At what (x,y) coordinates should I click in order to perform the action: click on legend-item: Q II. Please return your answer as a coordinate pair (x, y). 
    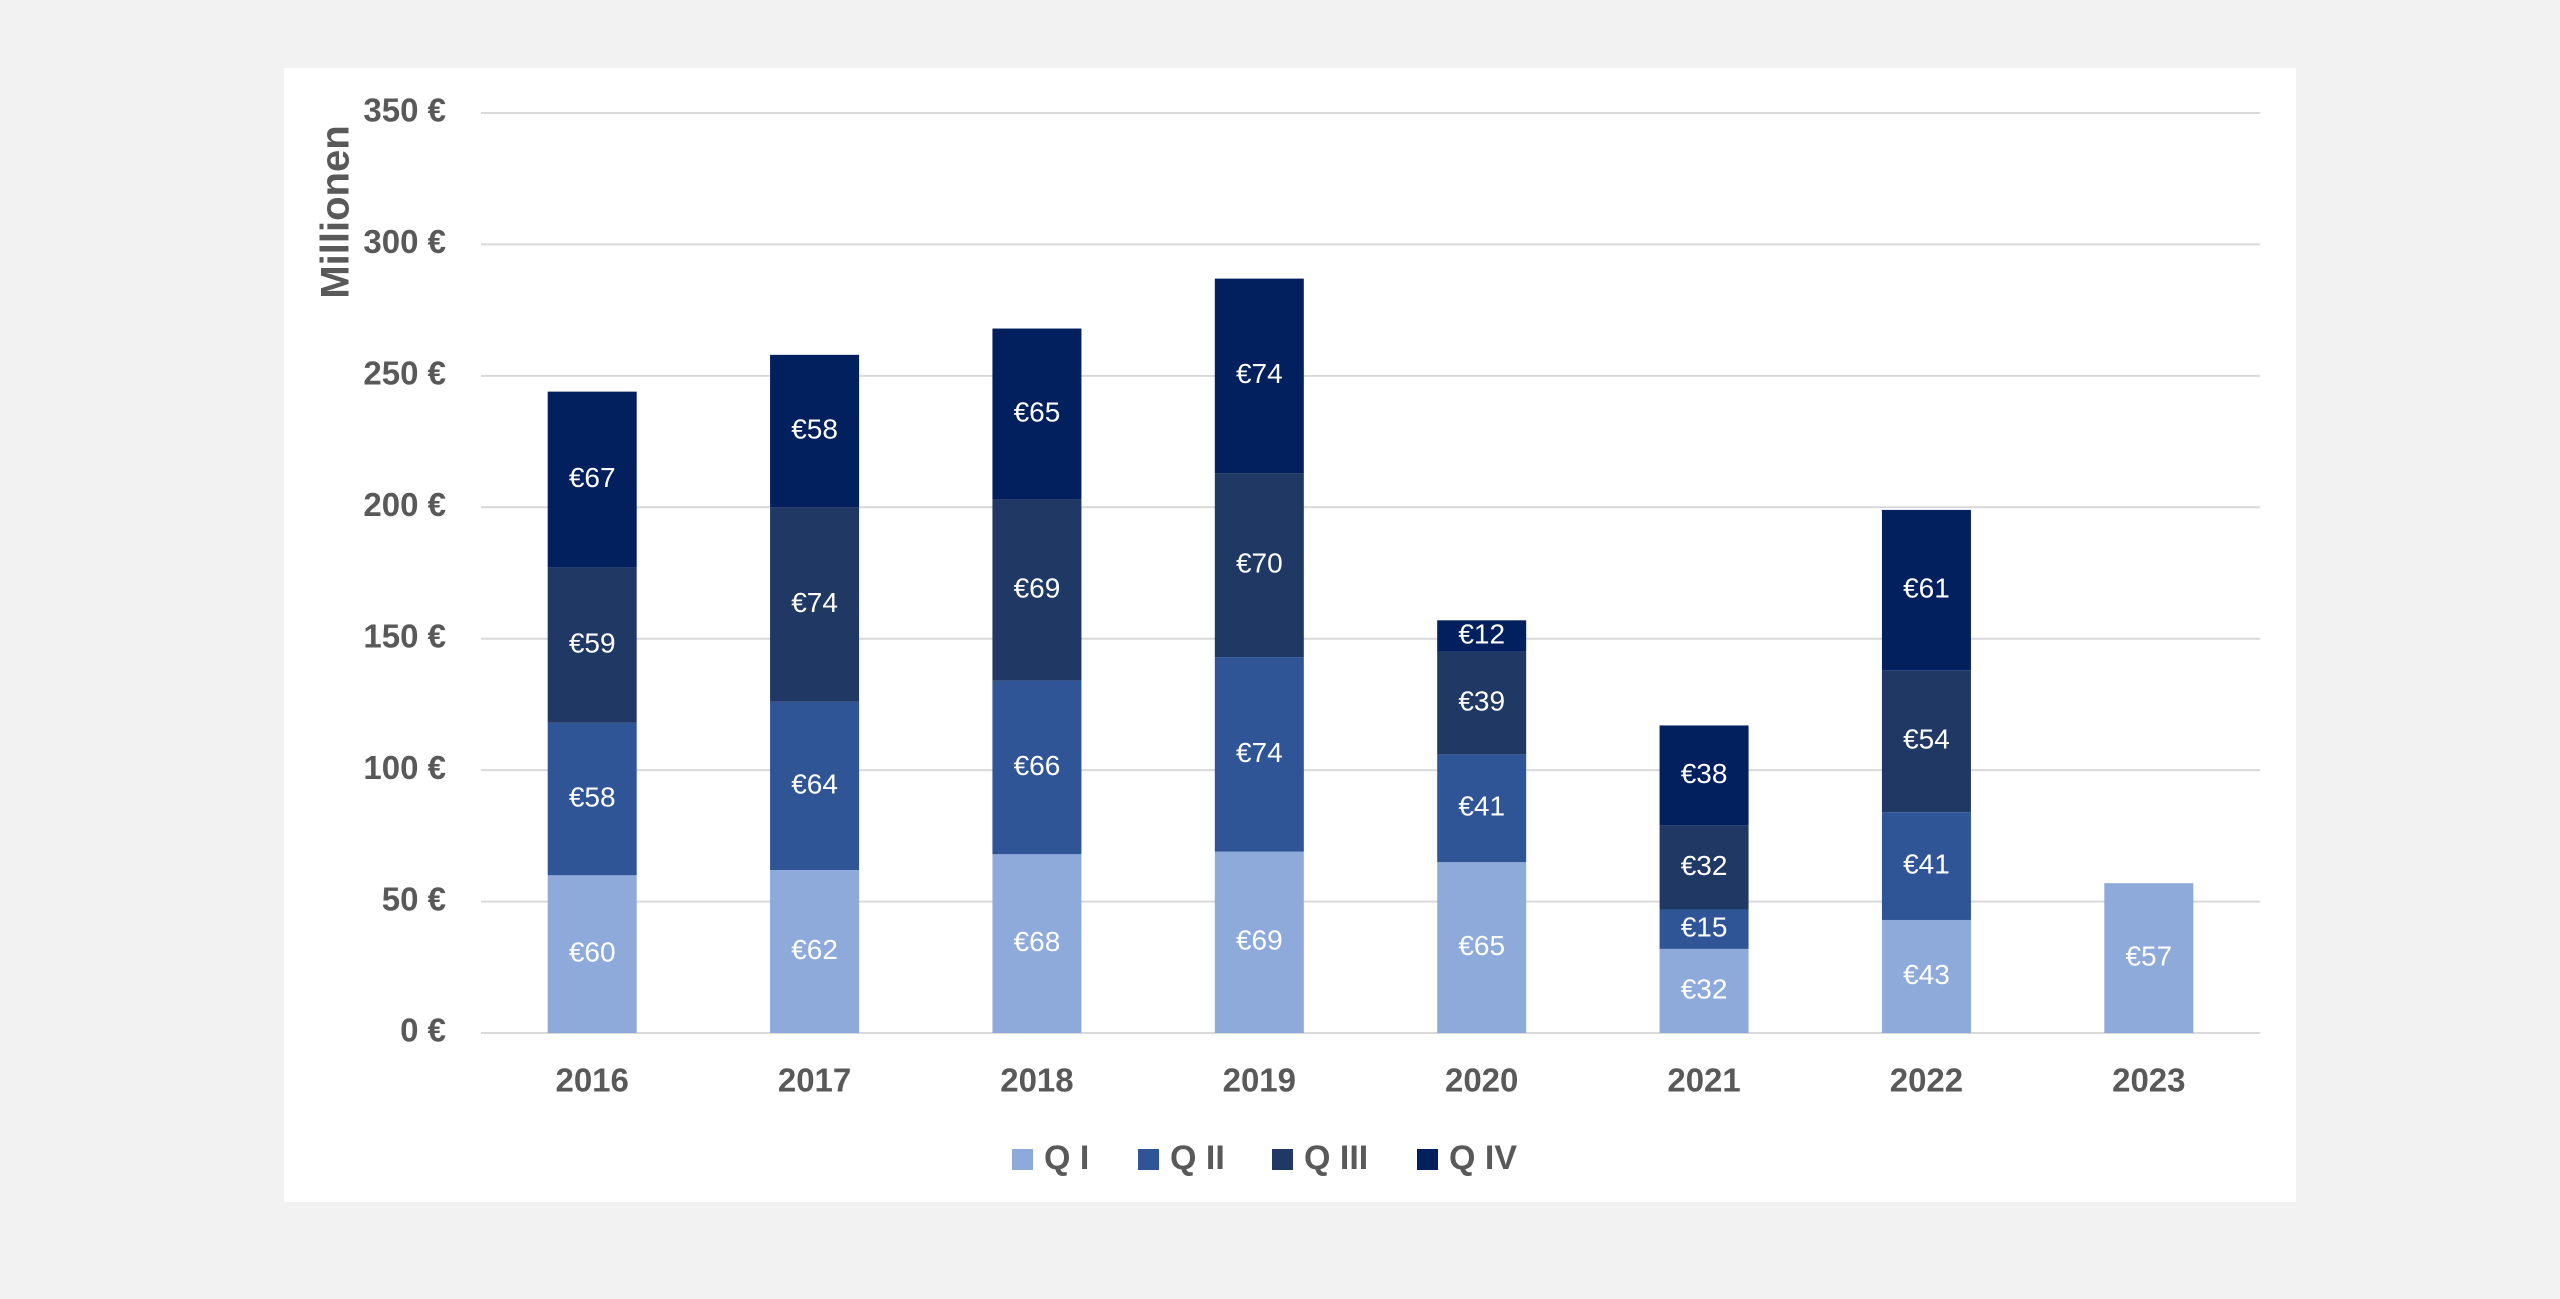
    Looking at the image, I should click on (1181, 1158).